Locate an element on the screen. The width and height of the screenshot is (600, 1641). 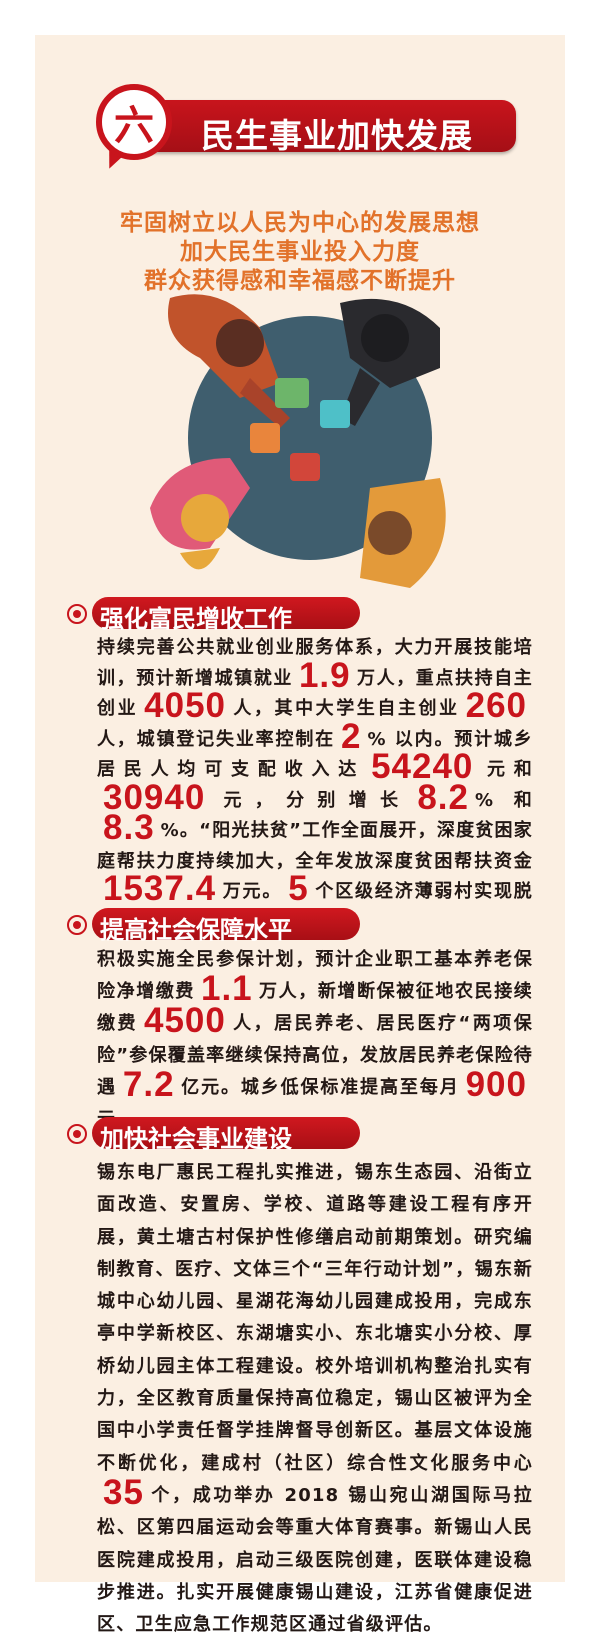
subtitle-line: 加大民生事业投入力度 is located at coordinates (300, 252).